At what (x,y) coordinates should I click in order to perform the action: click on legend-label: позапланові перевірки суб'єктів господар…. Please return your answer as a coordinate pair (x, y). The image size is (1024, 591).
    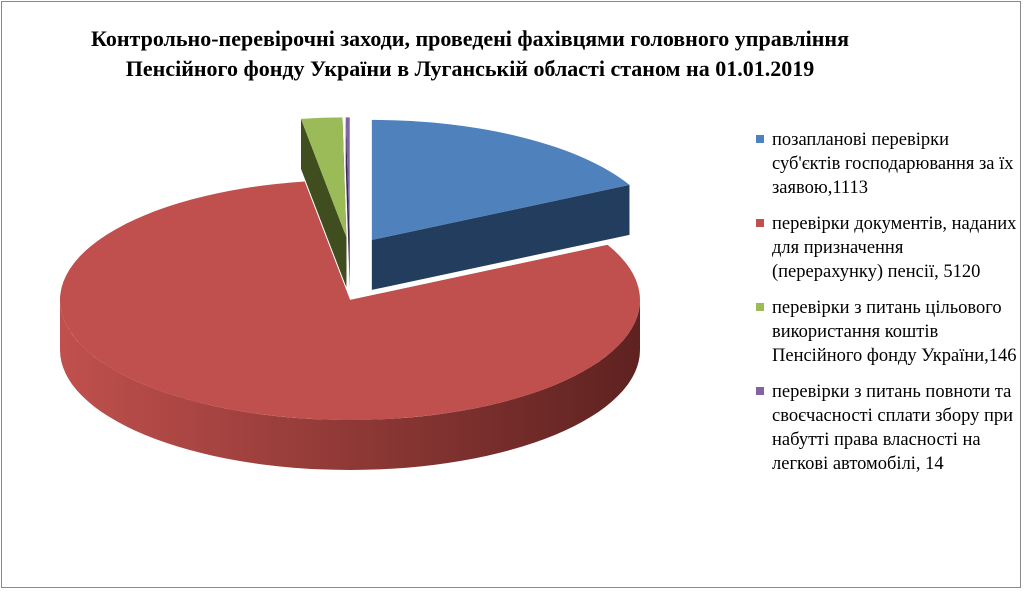
    Looking at the image, I should click on (893, 164).